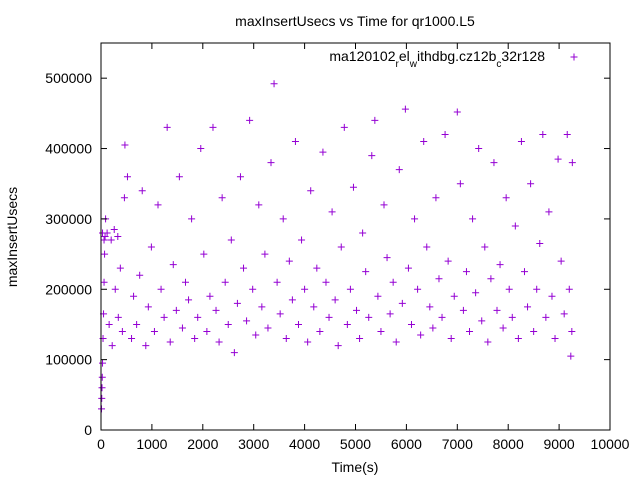 The image size is (640, 480). I want to click on legend-subscript: c, so click(498, 64).